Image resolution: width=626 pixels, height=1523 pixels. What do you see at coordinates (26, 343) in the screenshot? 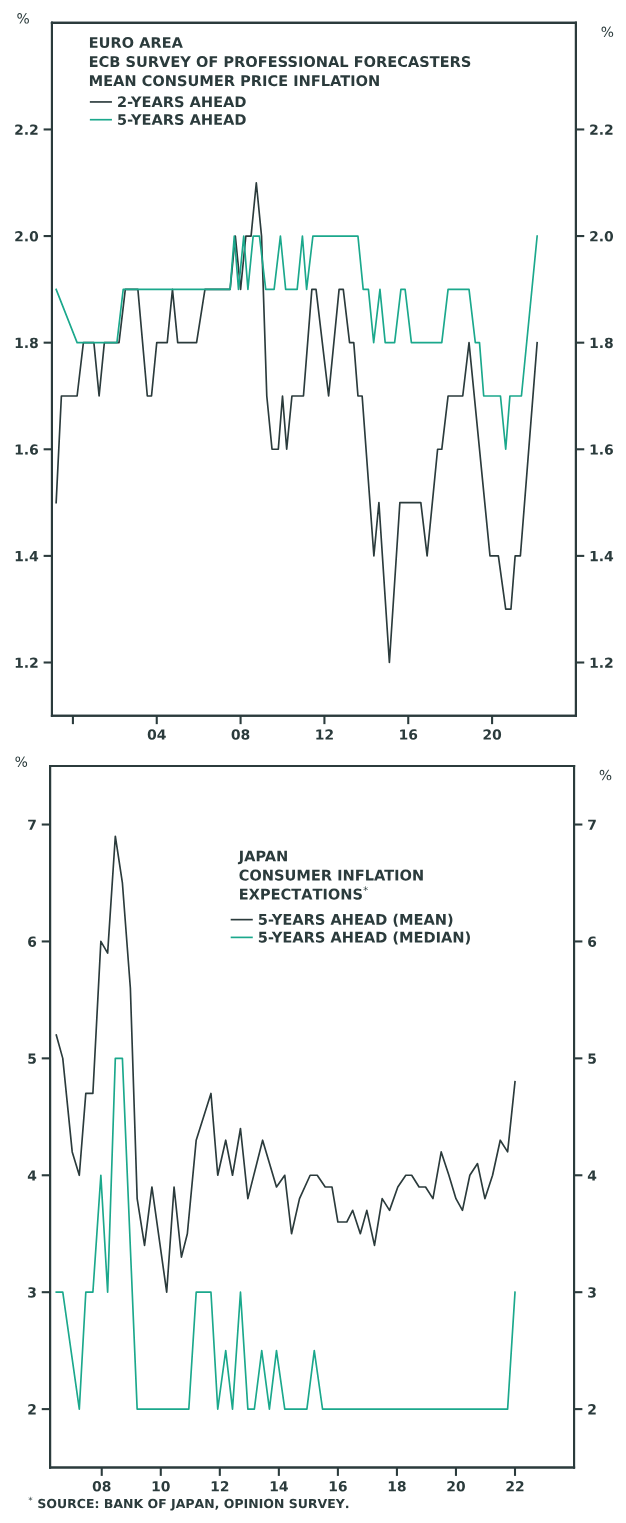
I see `y-tick-label: 1.8` at bounding box center [26, 343].